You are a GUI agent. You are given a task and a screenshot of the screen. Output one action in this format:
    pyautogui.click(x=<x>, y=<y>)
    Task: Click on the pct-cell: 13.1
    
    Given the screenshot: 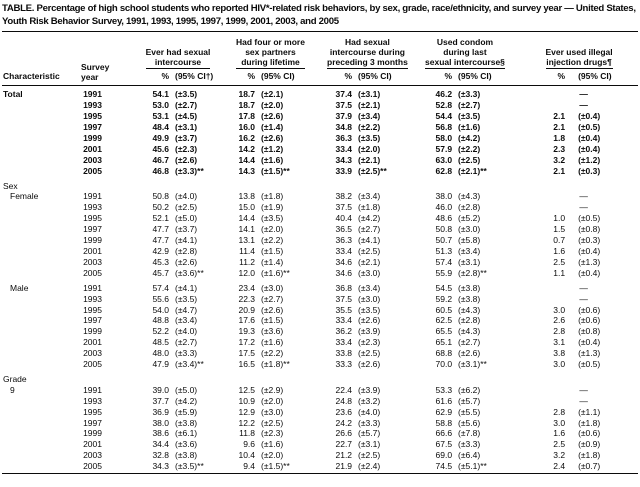 What is the action you would take?
    pyautogui.click(x=247, y=240)
    